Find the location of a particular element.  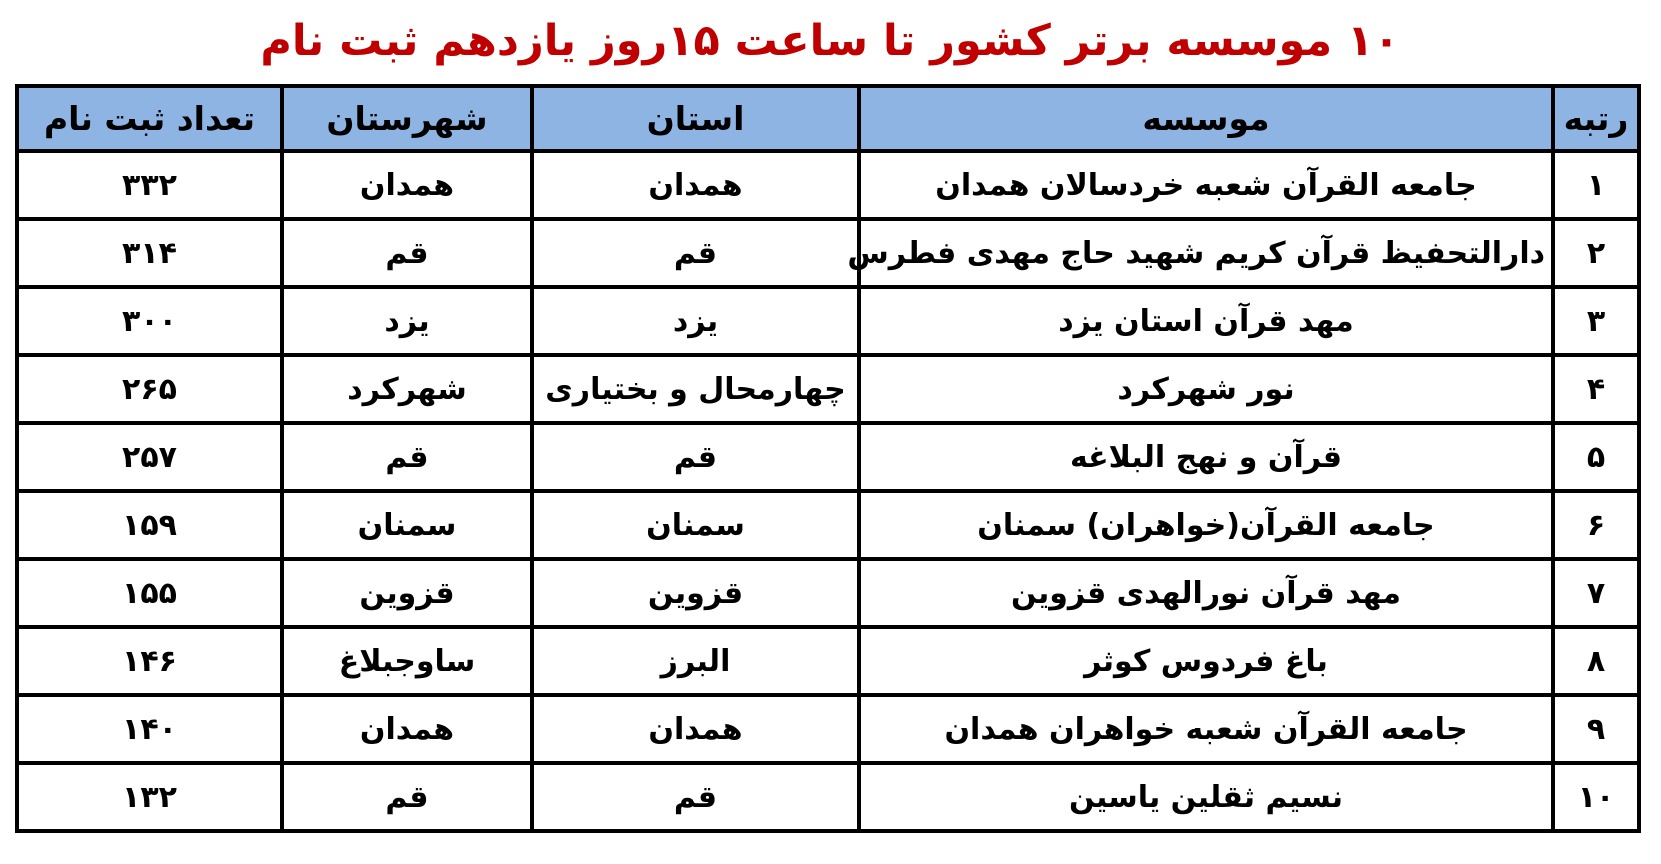

county-cell: شهرکرد is located at coordinates (407, 389).